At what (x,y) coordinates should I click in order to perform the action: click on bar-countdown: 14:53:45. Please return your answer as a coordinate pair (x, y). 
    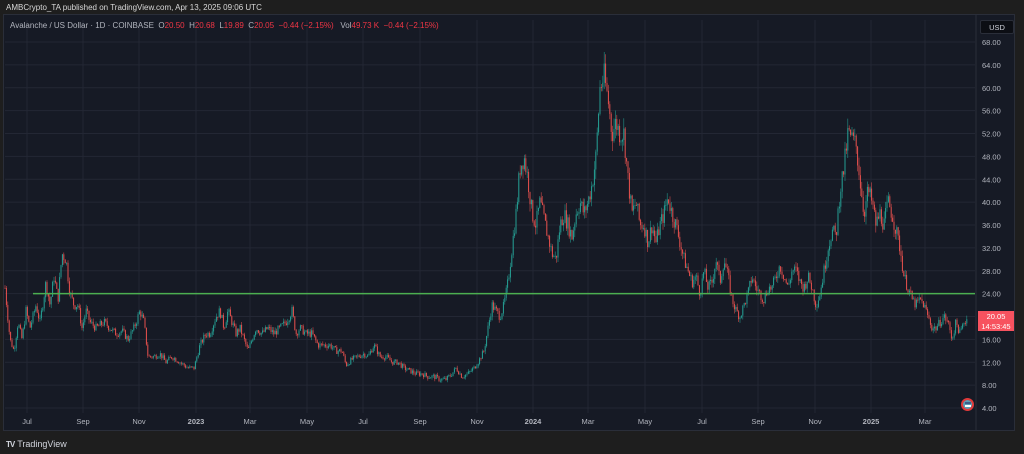
    Looking at the image, I should click on (996, 326).